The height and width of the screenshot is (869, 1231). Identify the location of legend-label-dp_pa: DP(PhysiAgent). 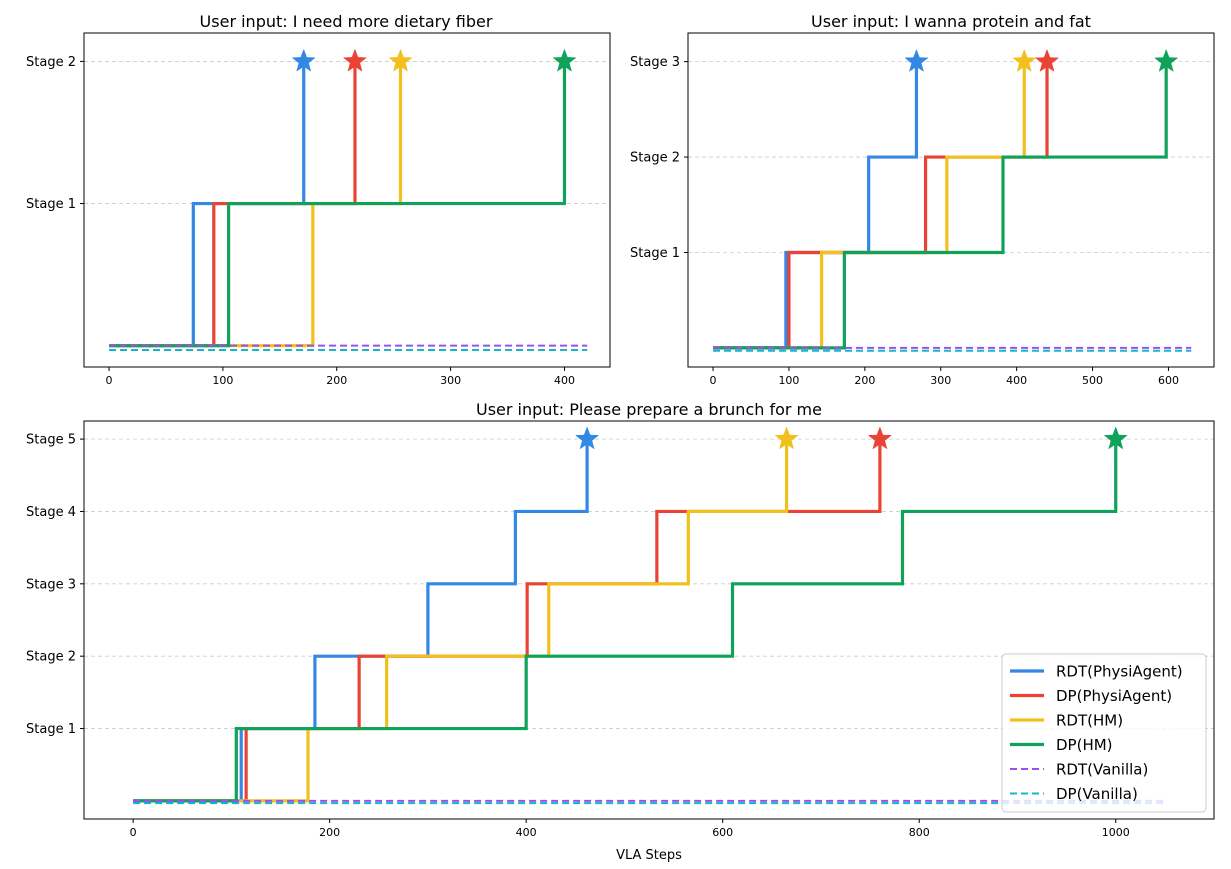
(1114, 696).